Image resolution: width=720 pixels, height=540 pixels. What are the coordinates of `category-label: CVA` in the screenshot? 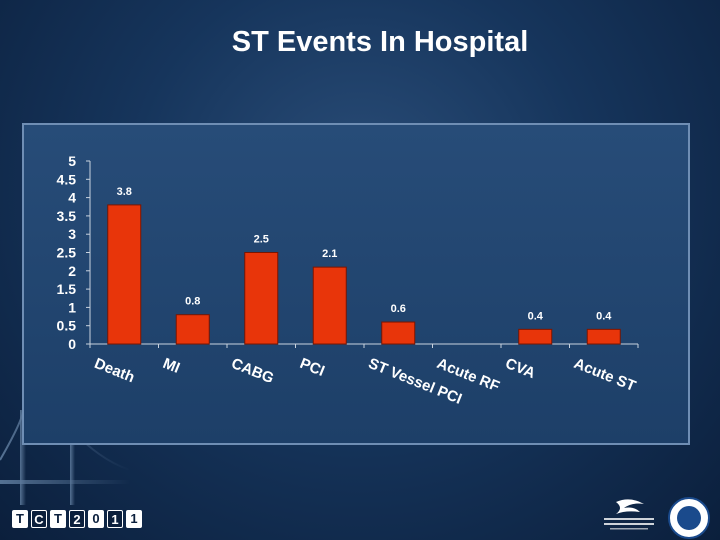 It's located at (520, 368).